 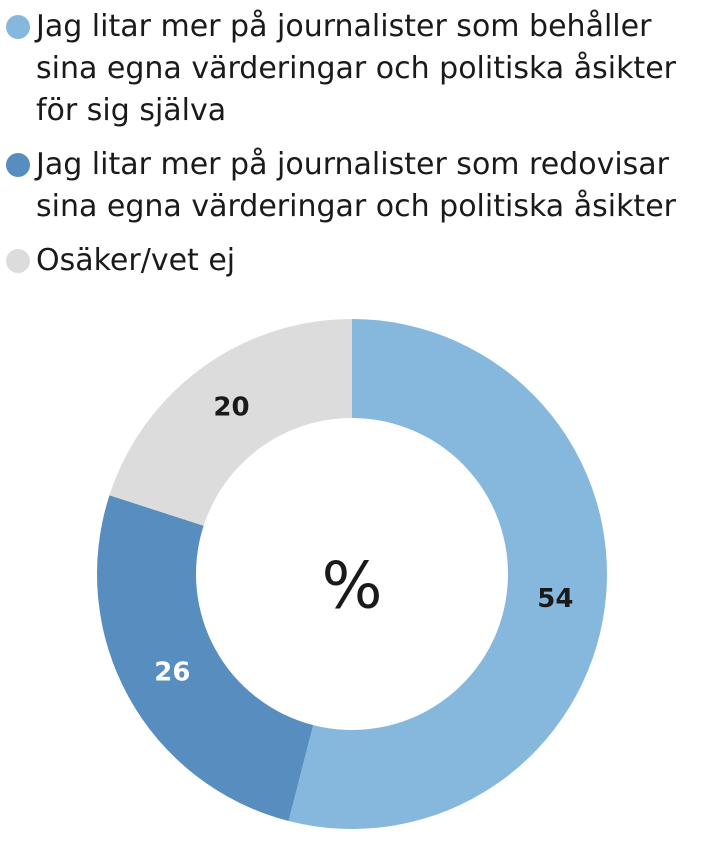 What do you see at coordinates (18, 27) in the screenshot?
I see `legend-swatch-light-blue` at bounding box center [18, 27].